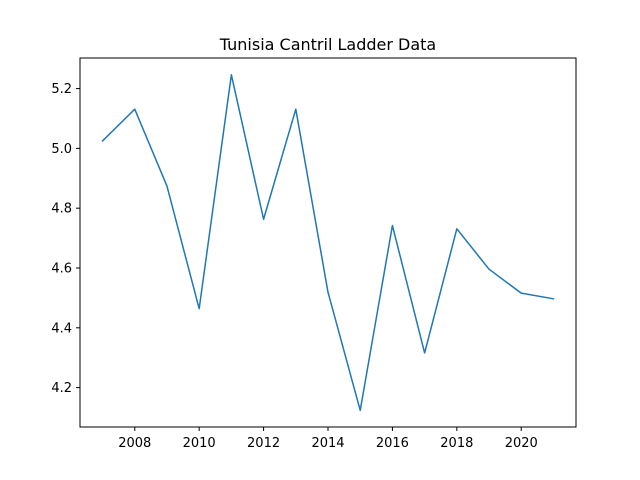 The height and width of the screenshot is (480, 640). I want to click on x-tick-label: 2008, so click(134, 443).